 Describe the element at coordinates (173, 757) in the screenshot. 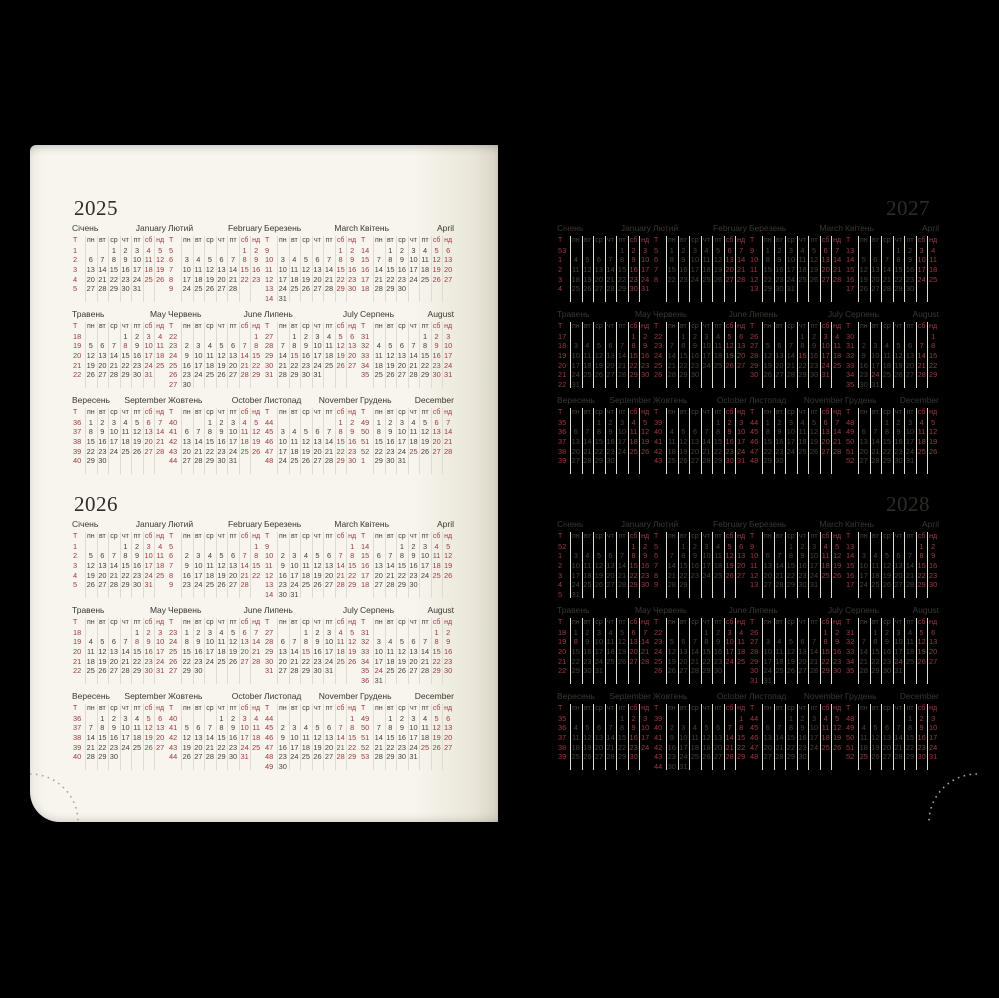

I see `week-number: 44` at that location.